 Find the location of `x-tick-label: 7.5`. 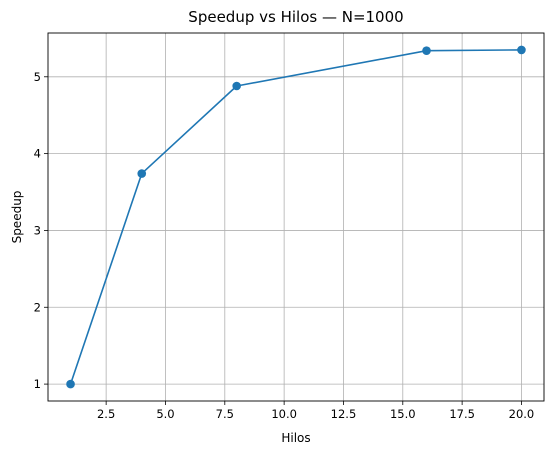

x-tick-label: 7.5 is located at coordinates (225, 414).